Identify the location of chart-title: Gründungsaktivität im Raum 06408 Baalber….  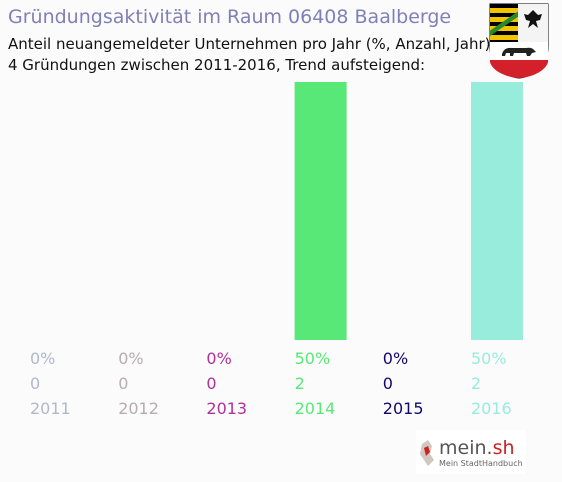
(230, 17).